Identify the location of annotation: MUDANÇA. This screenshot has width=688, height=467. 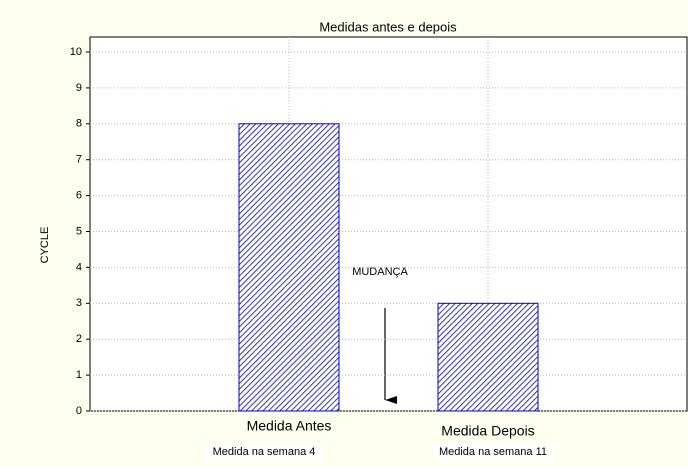
(380, 272).